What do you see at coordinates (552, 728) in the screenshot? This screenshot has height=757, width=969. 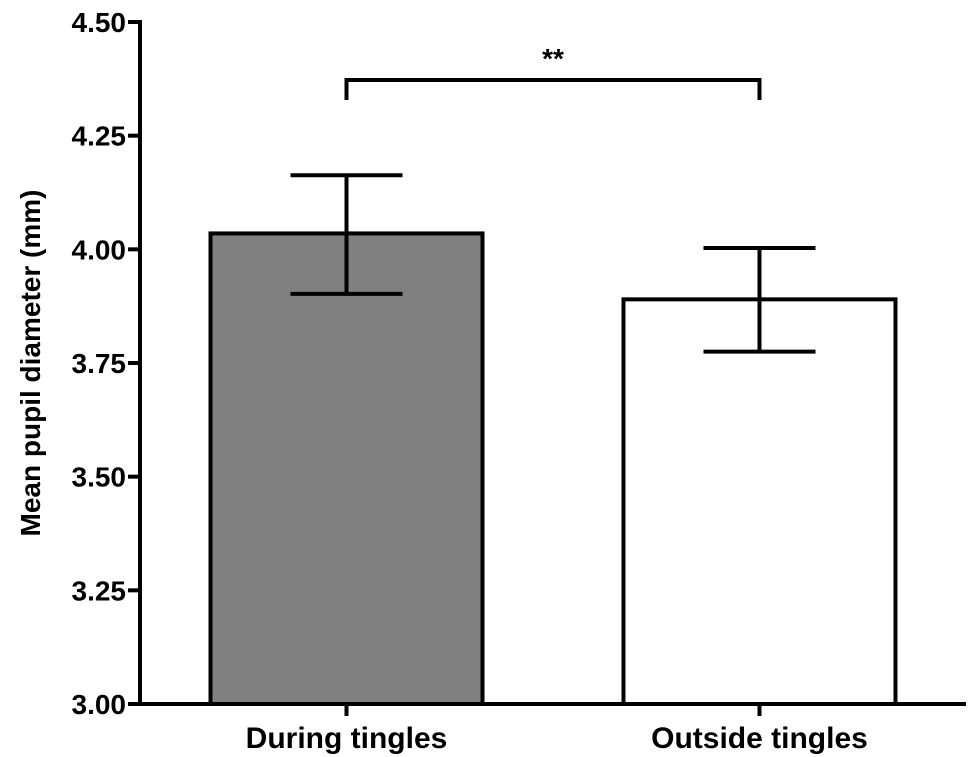 I see `x-axis: During tingles Outside tingles` at bounding box center [552, 728].